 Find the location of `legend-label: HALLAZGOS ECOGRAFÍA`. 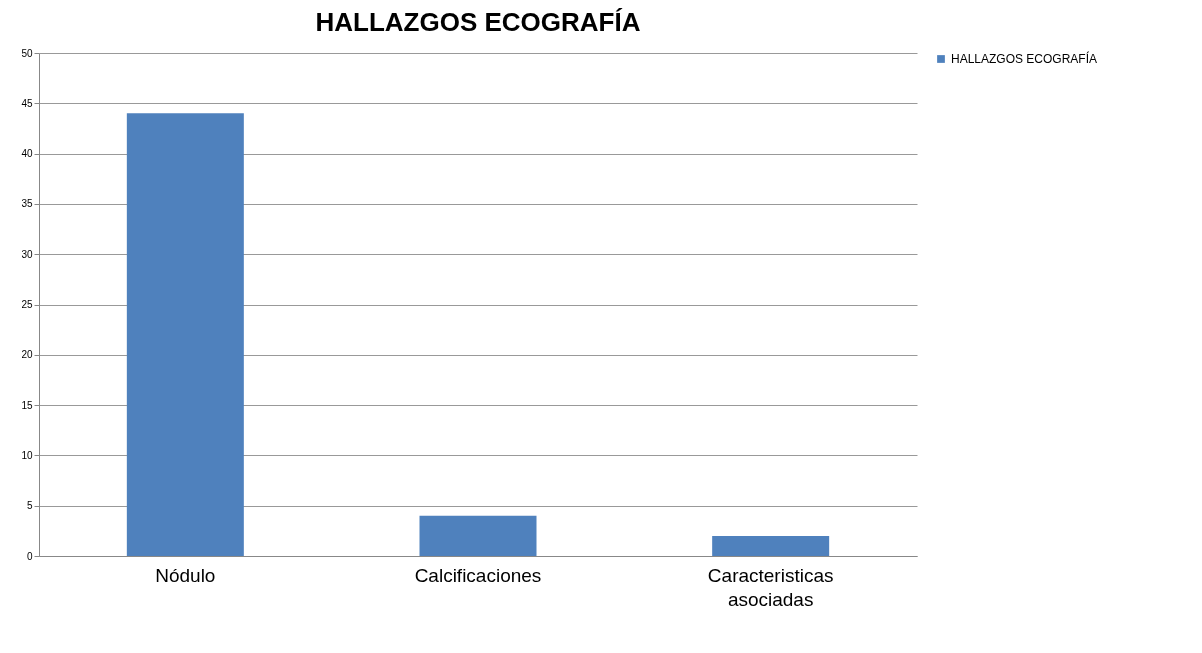

legend-label: HALLAZGOS ECOGRAFÍA is located at coordinates (1024, 58).